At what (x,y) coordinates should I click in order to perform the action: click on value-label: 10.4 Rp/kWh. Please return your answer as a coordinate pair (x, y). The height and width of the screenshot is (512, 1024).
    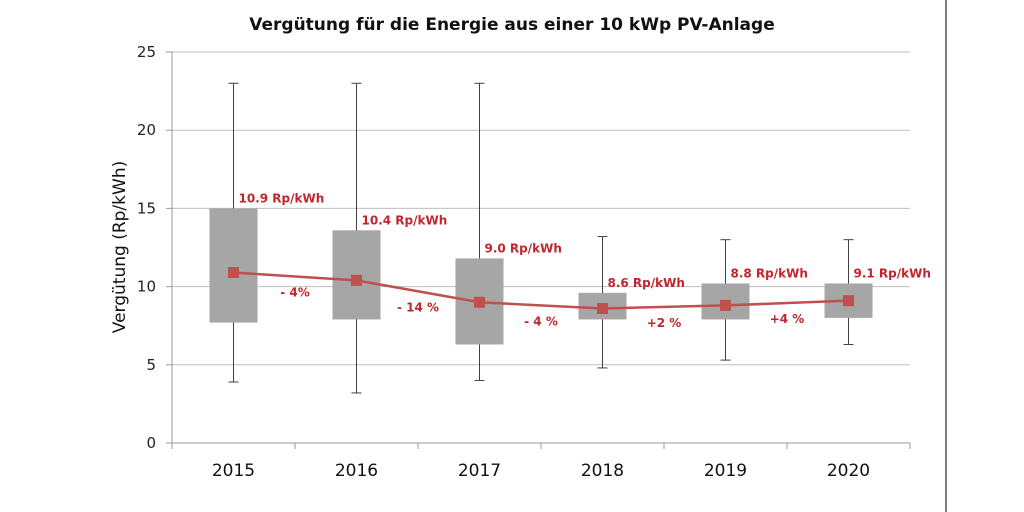
    Looking at the image, I should click on (405, 220).